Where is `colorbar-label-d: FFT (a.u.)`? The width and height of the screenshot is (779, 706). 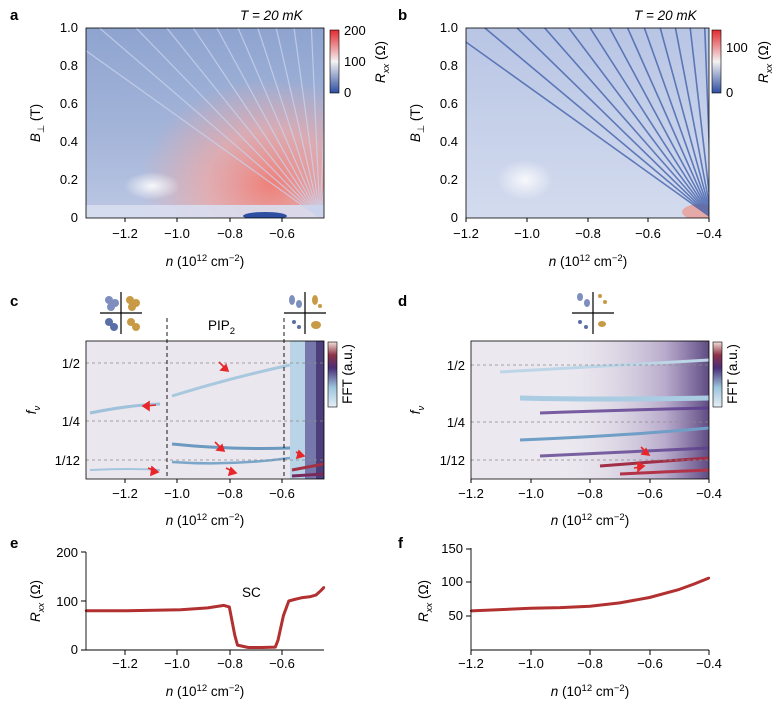 colorbar-label-d: FFT (a.u.) is located at coordinates (732, 374).